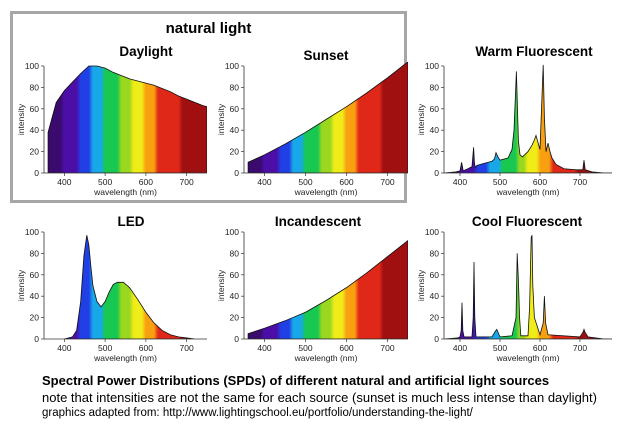  I want to click on warm-fluorescent-spectrum-area, so click(528, 118).